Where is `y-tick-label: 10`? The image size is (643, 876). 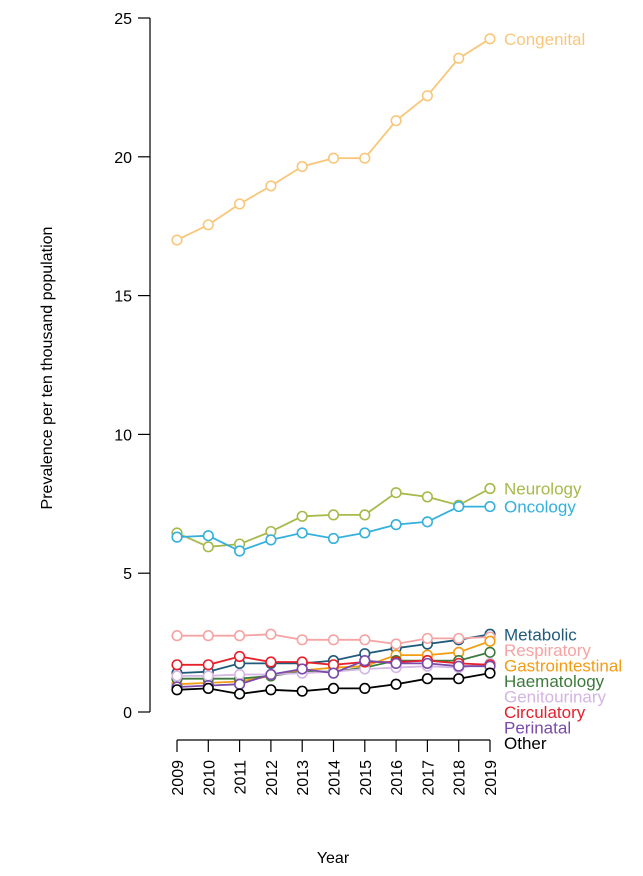
y-tick-label: 10 is located at coordinates (123, 435).